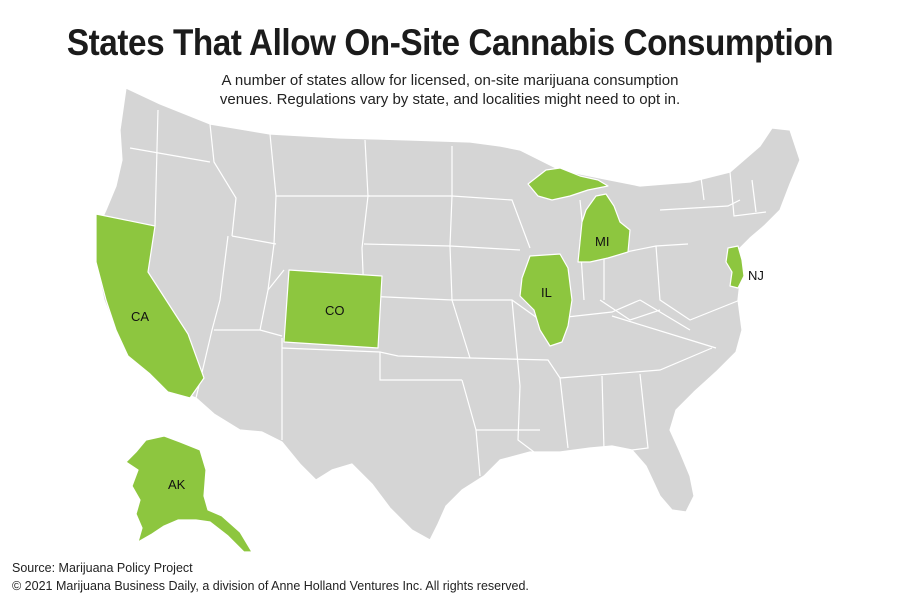 The width and height of the screenshot is (900, 600). I want to click on label-il: IL, so click(546, 292).